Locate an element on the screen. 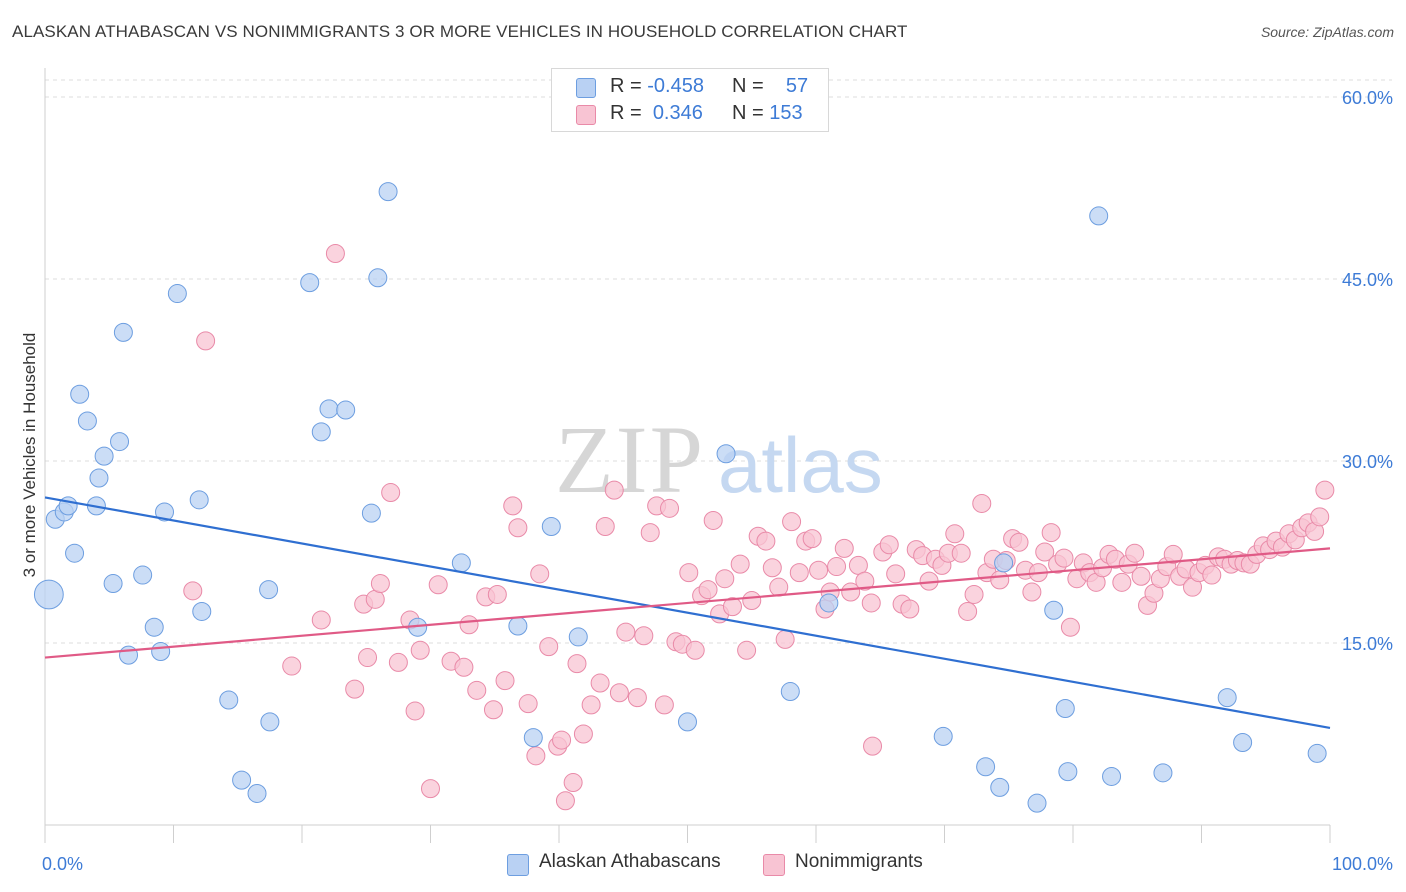 This screenshot has height=892, width=1406. legend-n-nonimmigrants: N = 153 is located at coordinates (767, 113).